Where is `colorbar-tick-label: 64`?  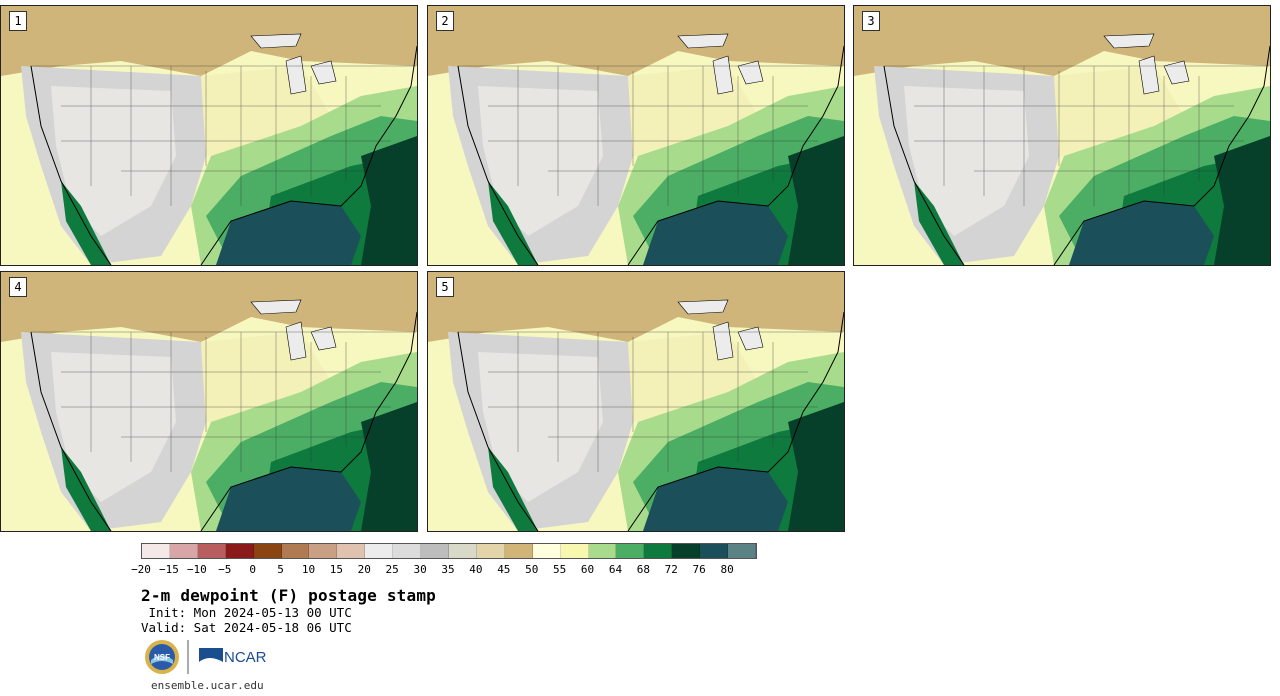 colorbar-tick-label: 64 is located at coordinates (615, 569).